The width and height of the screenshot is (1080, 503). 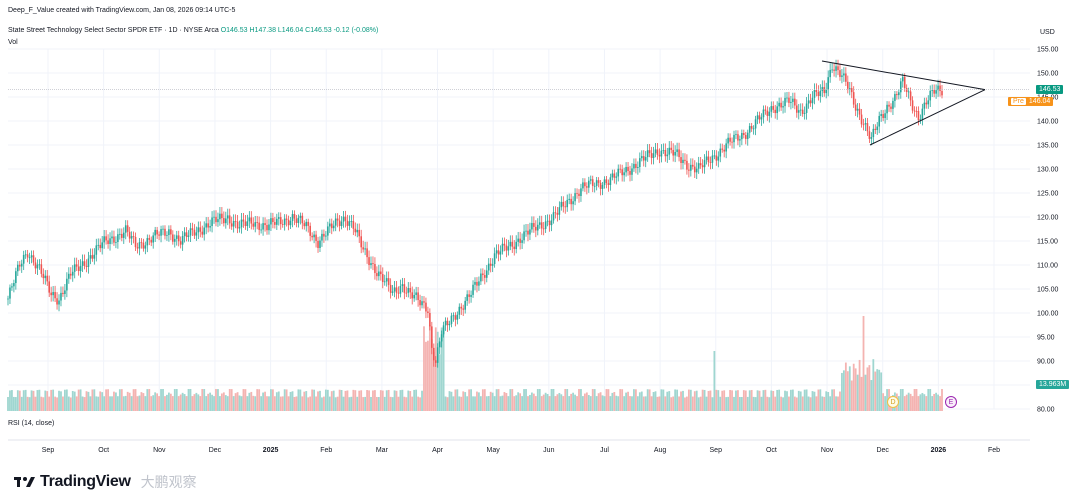 I want to click on x-tick-label: Feb, so click(x=994, y=450).